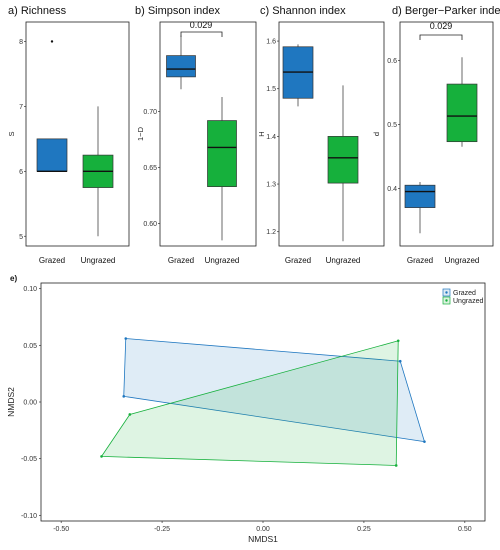 The height and width of the screenshot is (550, 500). Describe the element at coordinates (52, 41) in the screenshot. I see `outlier-point` at that location.